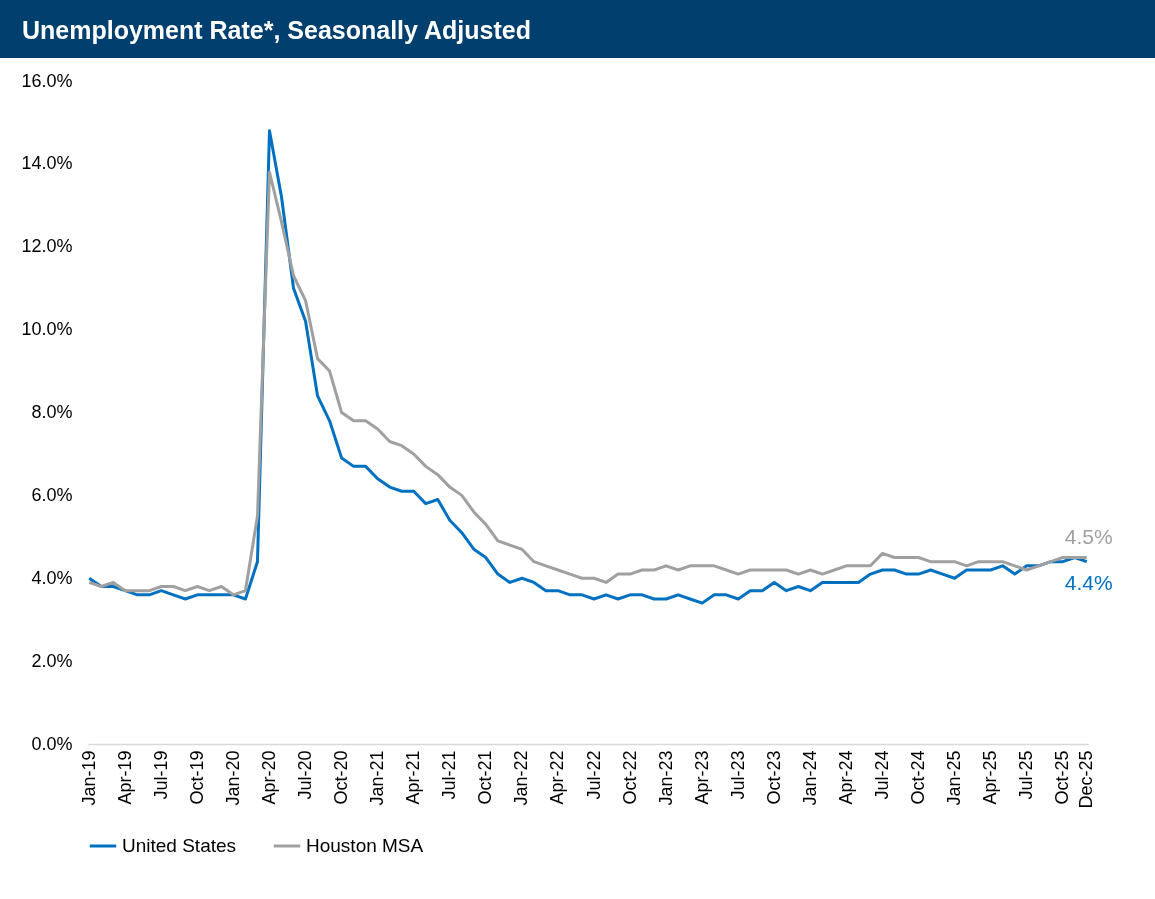 The image size is (1155, 899). I want to click on x-tick-label: Apr-23, so click(701, 777).